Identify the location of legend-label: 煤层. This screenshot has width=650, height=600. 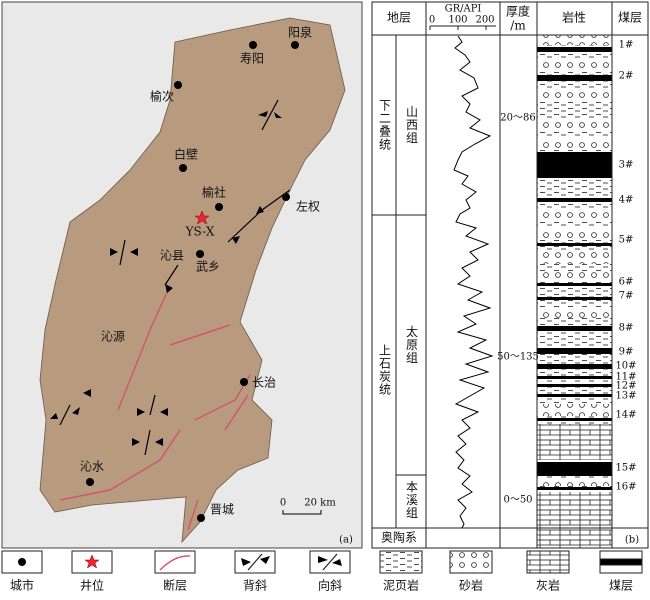
(621, 586).